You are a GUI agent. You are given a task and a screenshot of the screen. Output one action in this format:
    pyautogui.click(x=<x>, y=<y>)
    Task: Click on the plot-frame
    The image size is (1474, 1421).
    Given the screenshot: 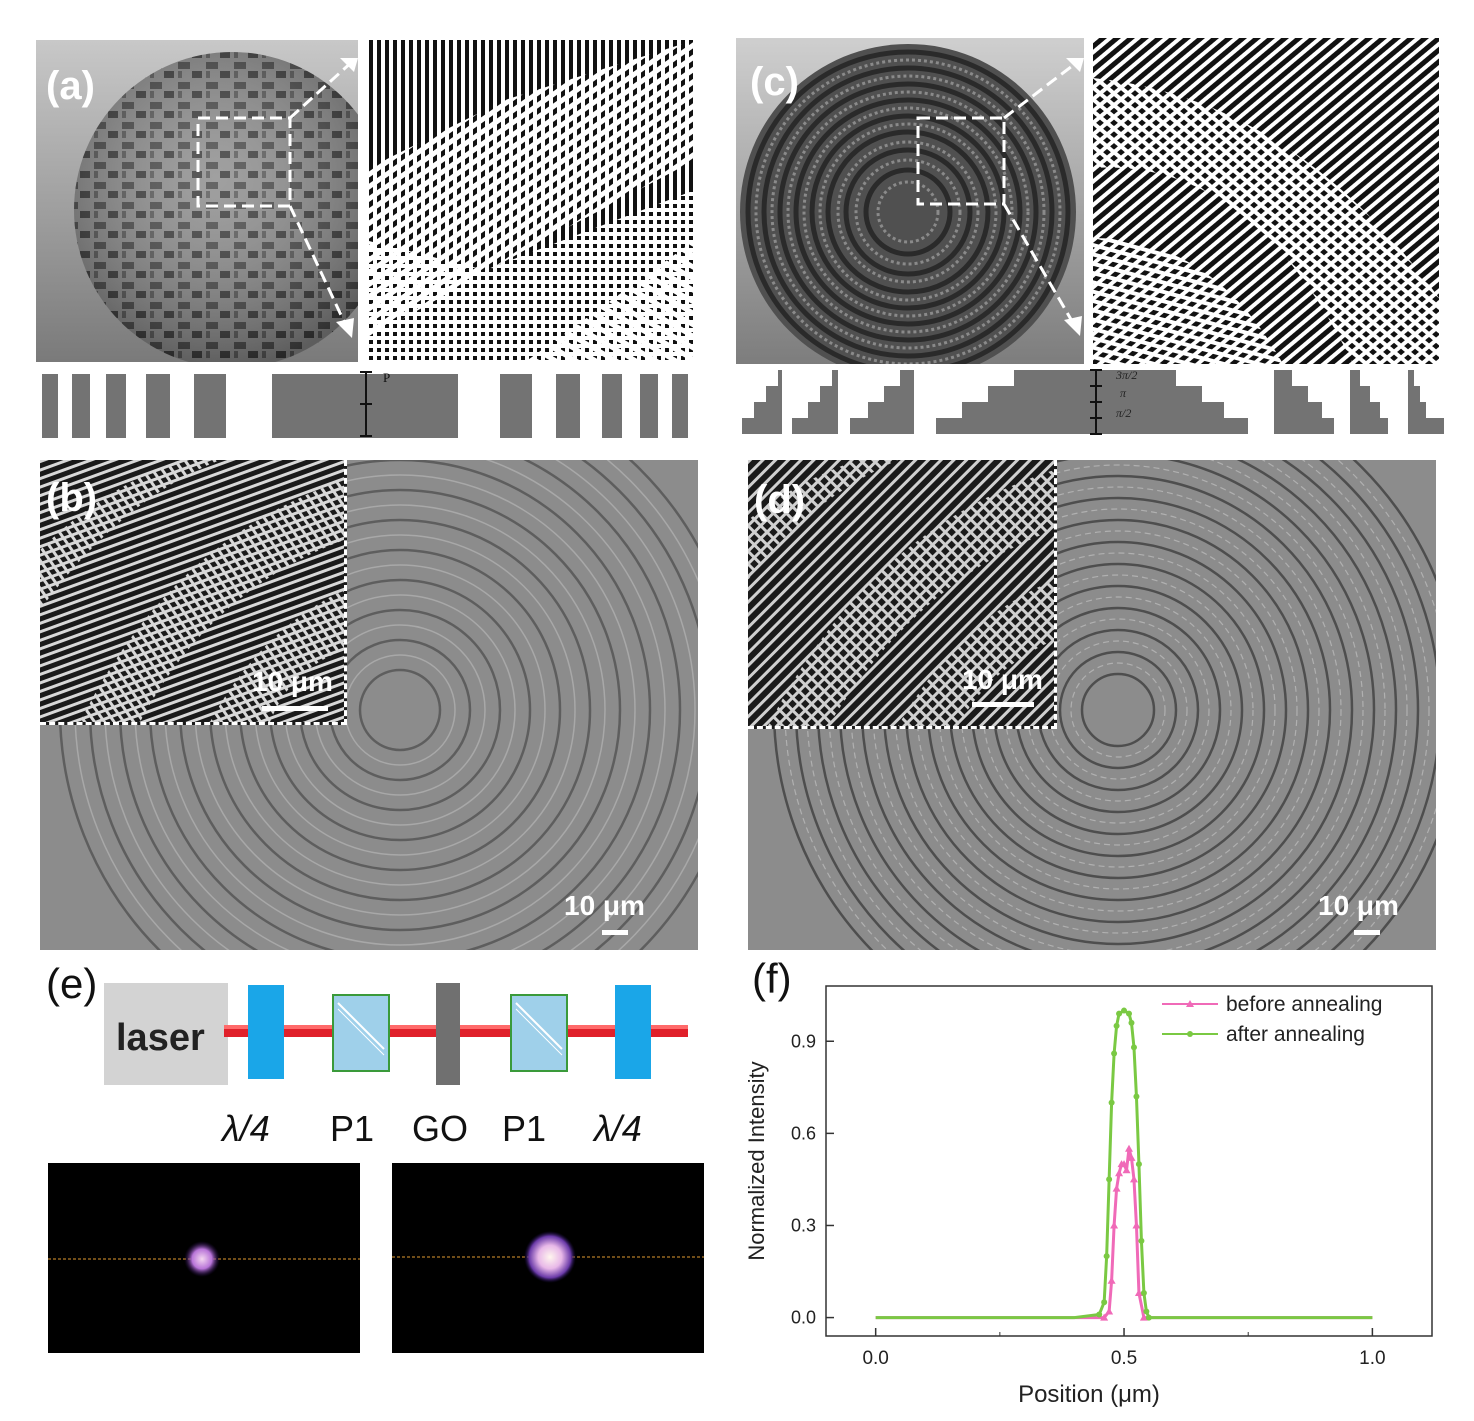 What is the action you would take?
    pyautogui.click(x=1129, y=1161)
    